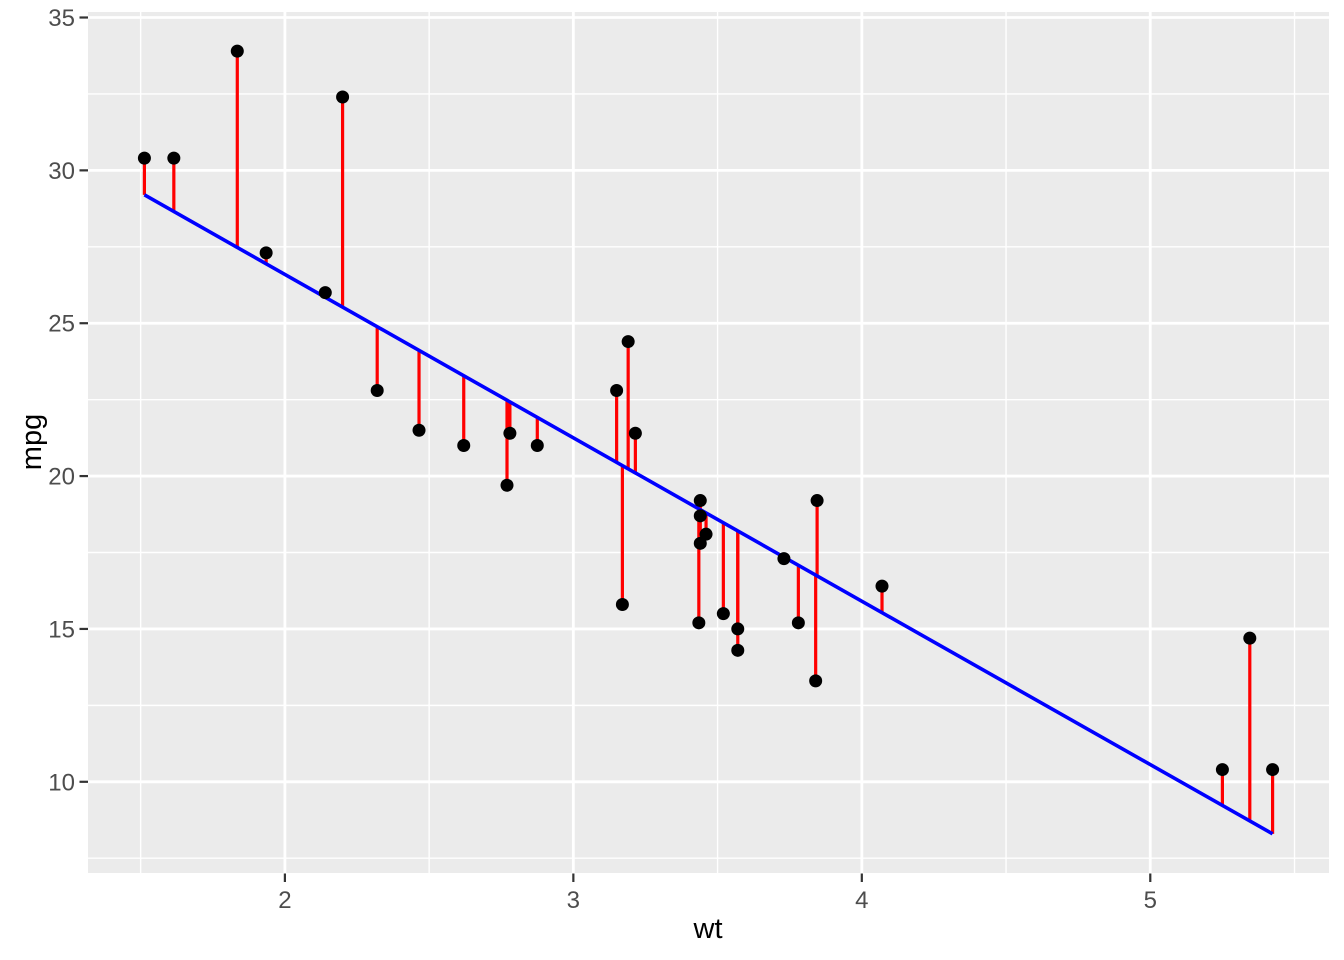 The height and width of the screenshot is (960, 1344). What do you see at coordinates (284, 900) in the screenshot?
I see `x-tick-label: 2` at bounding box center [284, 900].